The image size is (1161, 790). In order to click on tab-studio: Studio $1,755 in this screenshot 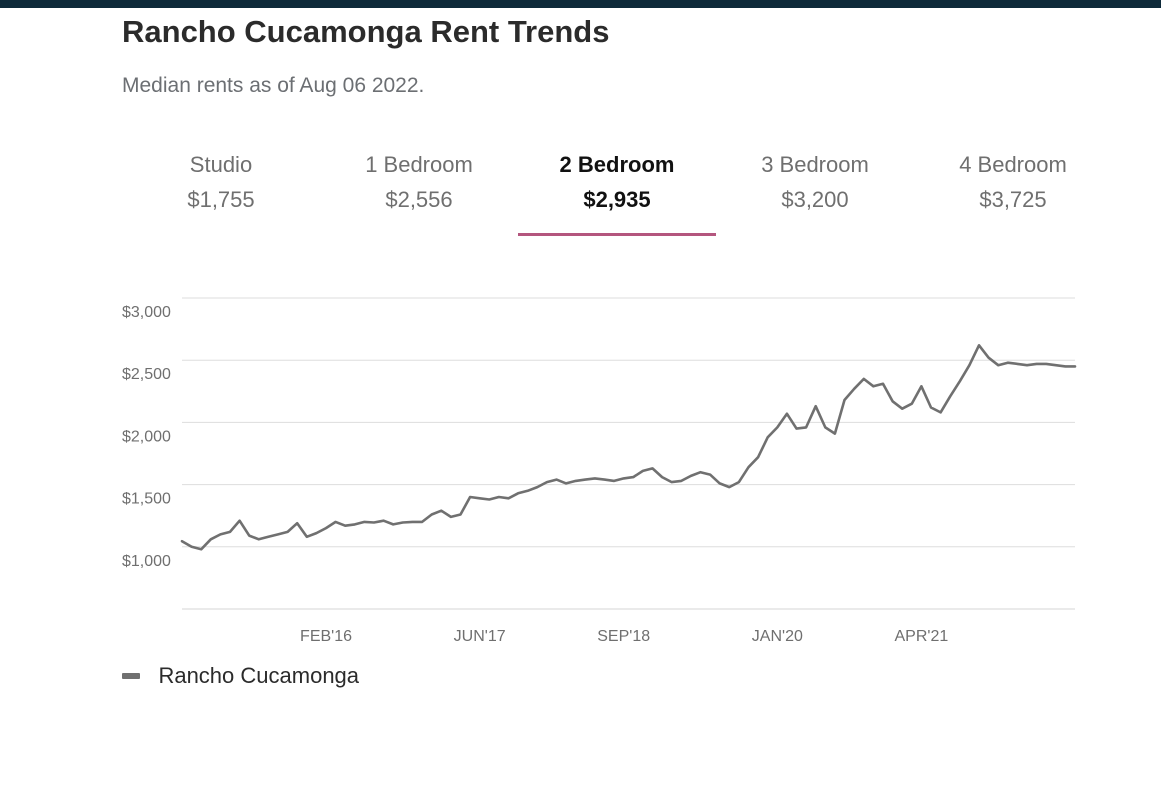, I will do `click(221, 193)`.